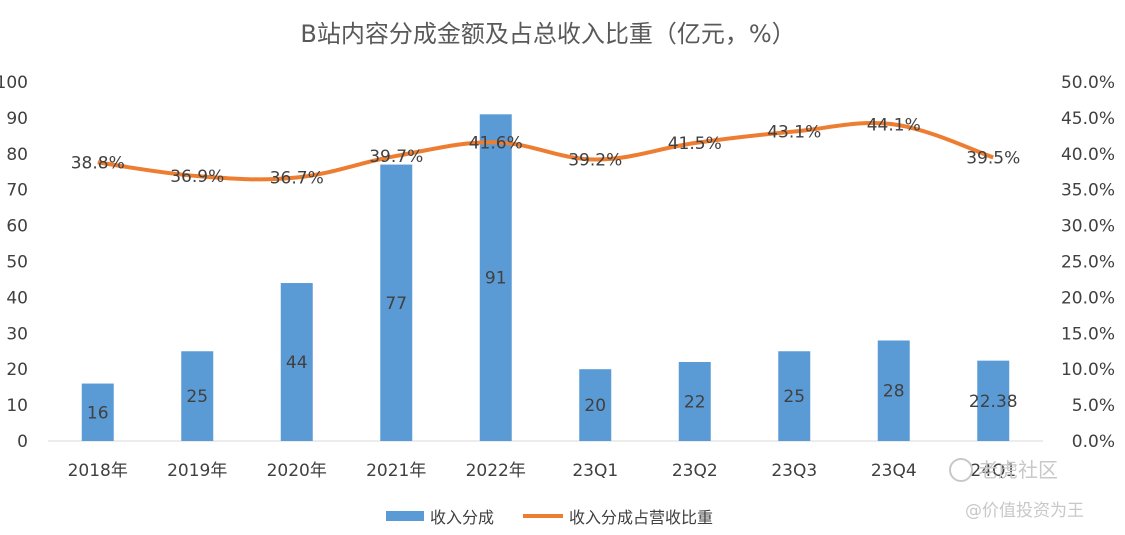 Image resolution: width=1125 pixels, height=535 pixels. Describe the element at coordinates (197, 471) in the screenshot. I see `x-tick-label: 2019年` at that location.